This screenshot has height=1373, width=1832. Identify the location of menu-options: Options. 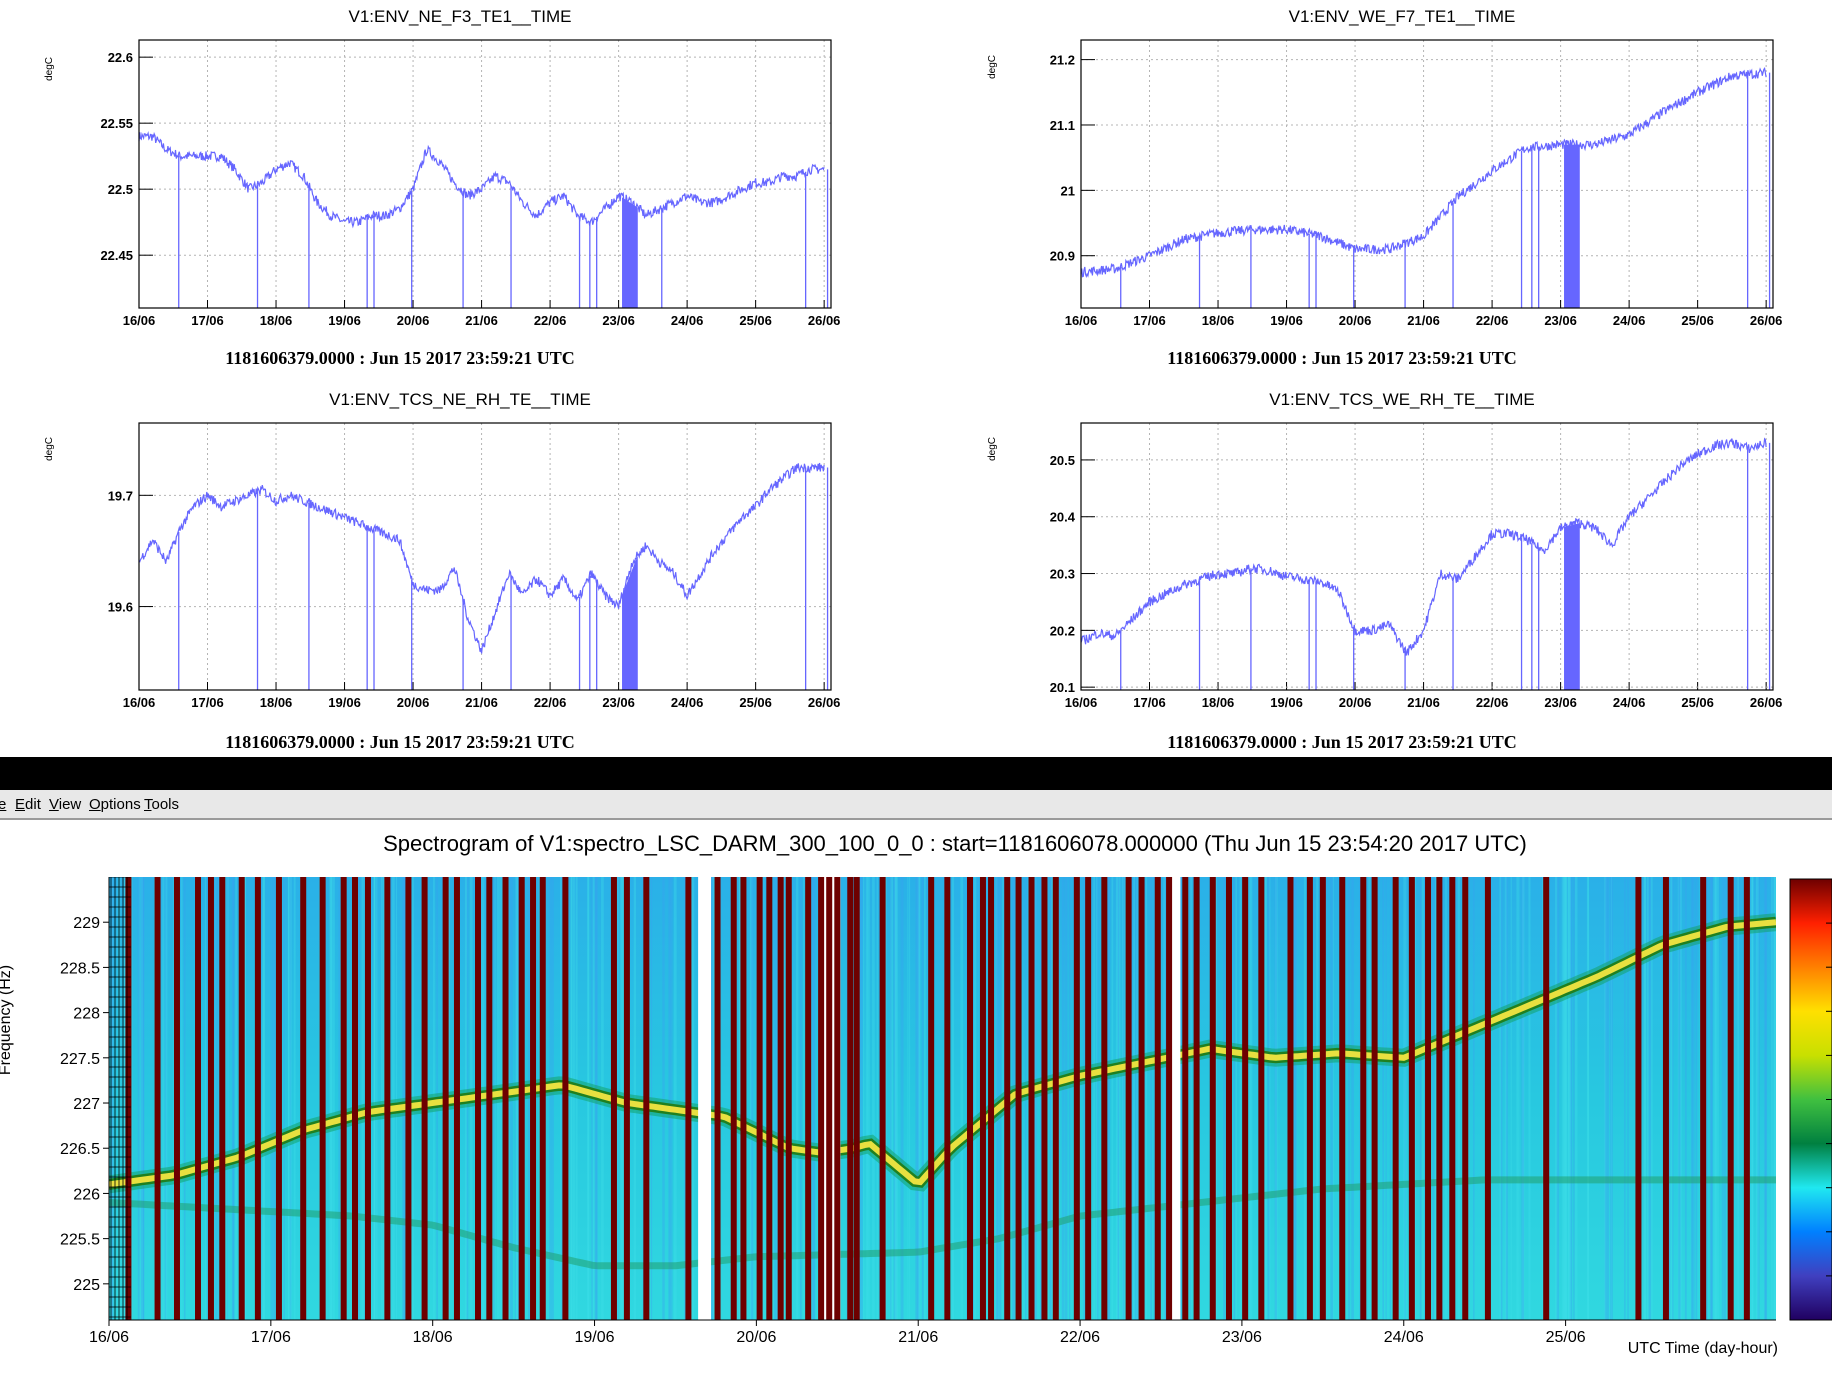
(115, 804).